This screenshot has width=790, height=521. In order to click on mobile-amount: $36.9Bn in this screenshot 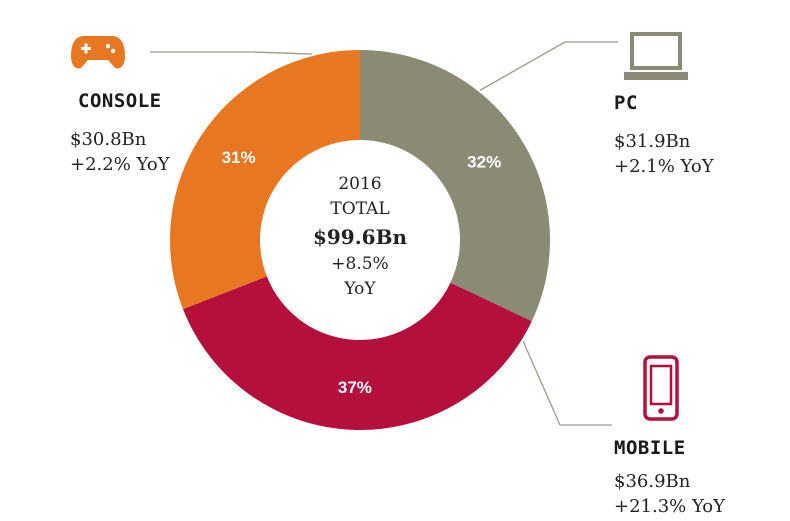, I will do `click(652, 481)`.